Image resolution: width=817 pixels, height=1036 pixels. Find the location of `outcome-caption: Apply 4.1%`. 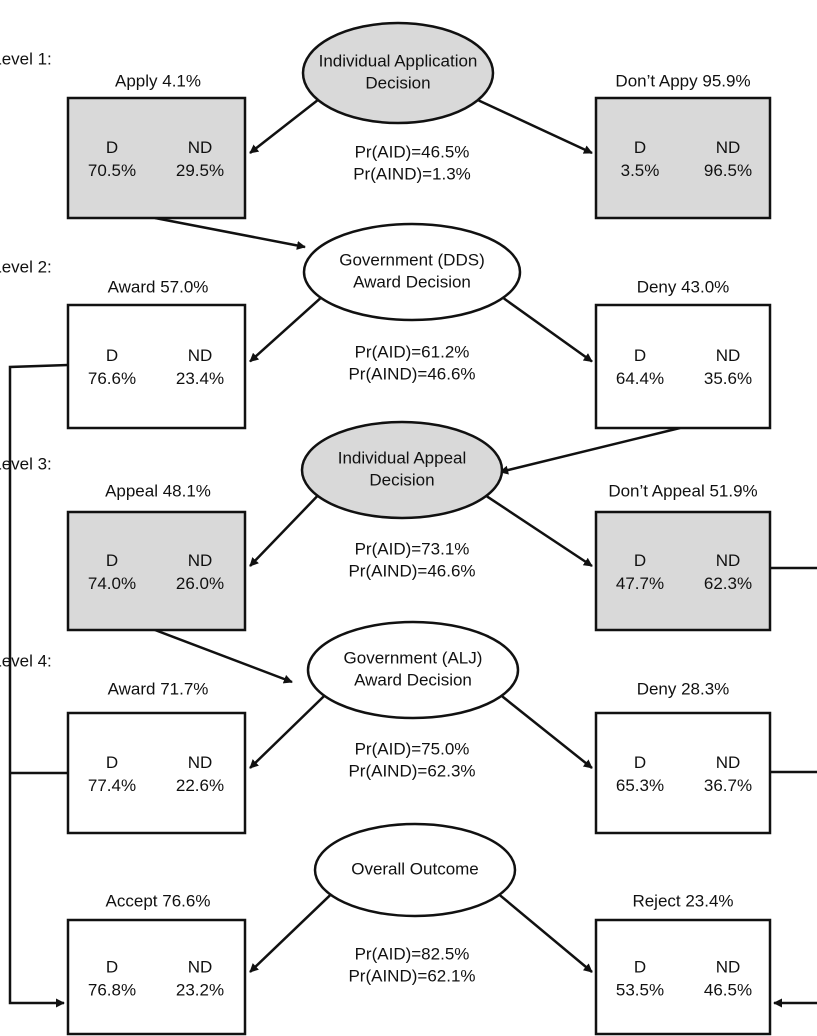

outcome-caption: Apply 4.1% is located at coordinates (158, 80).